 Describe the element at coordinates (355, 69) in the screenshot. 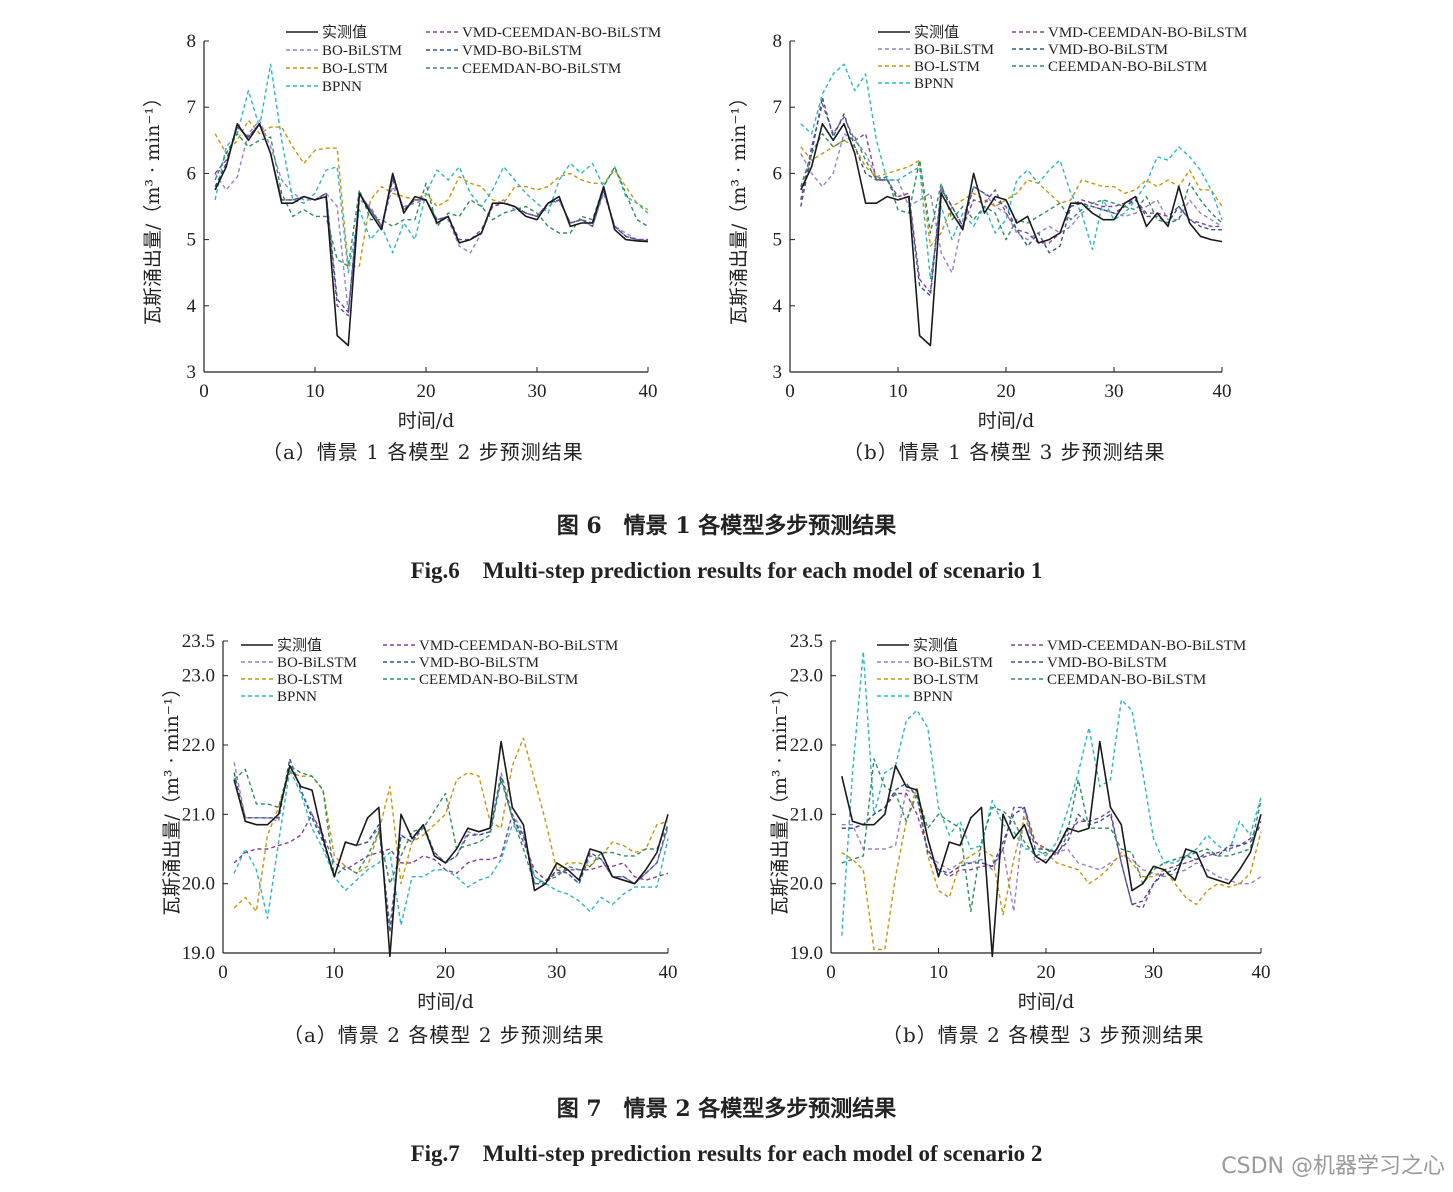

I see `fig6a-legend-label-bo_lstm: BO-LSTM` at that location.